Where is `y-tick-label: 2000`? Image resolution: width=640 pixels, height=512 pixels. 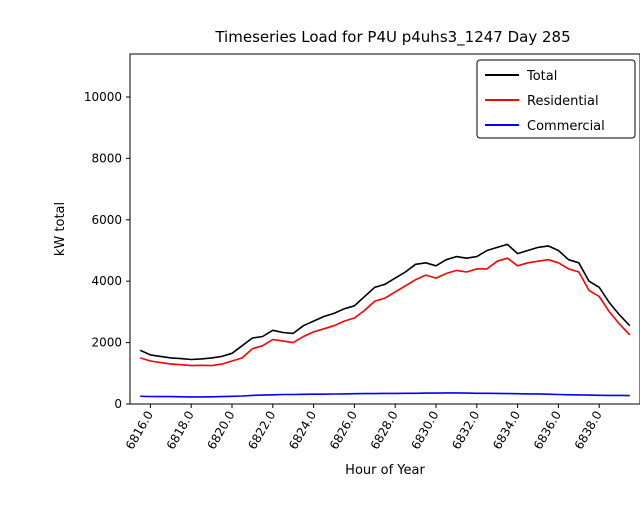 y-tick-label: 2000 is located at coordinates (106, 343).